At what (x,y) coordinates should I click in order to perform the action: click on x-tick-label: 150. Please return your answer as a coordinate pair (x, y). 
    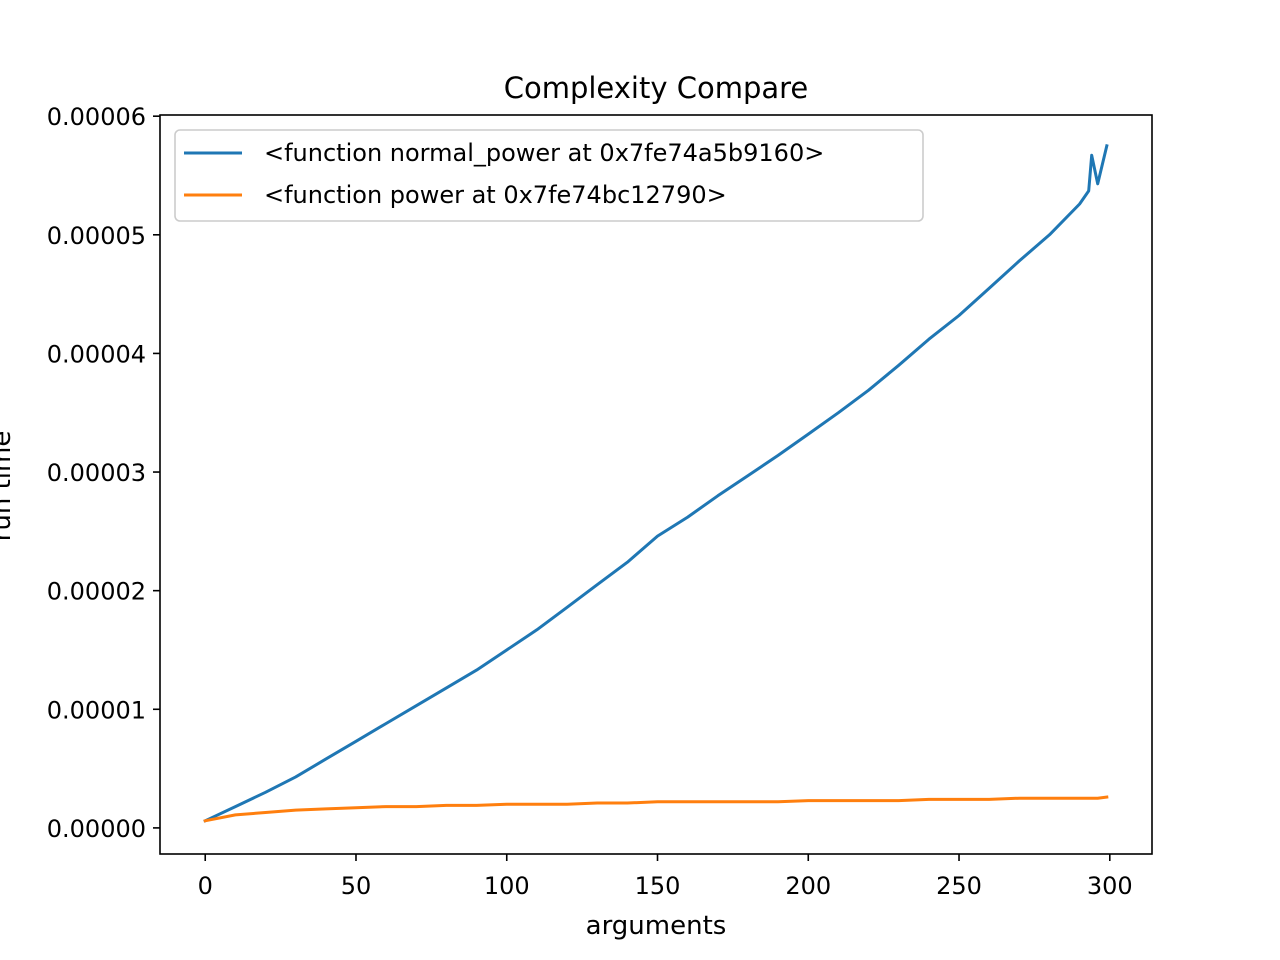
    Looking at the image, I should click on (658, 886).